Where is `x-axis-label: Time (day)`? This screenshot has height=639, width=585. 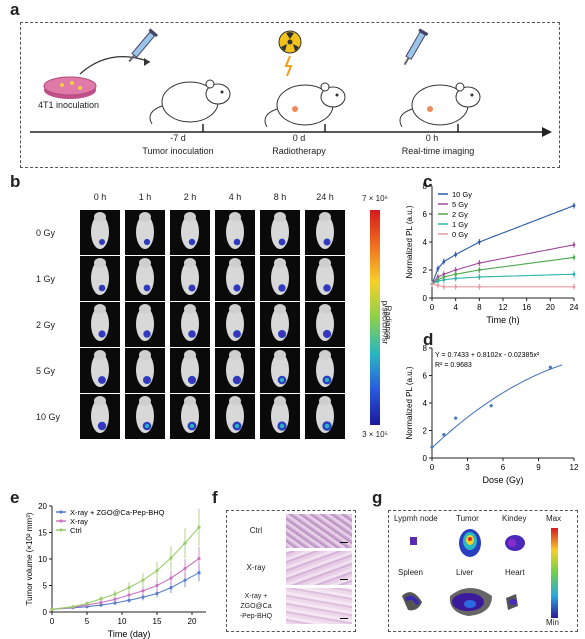 x-axis-label: Time (day) is located at coordinates (129, 634).